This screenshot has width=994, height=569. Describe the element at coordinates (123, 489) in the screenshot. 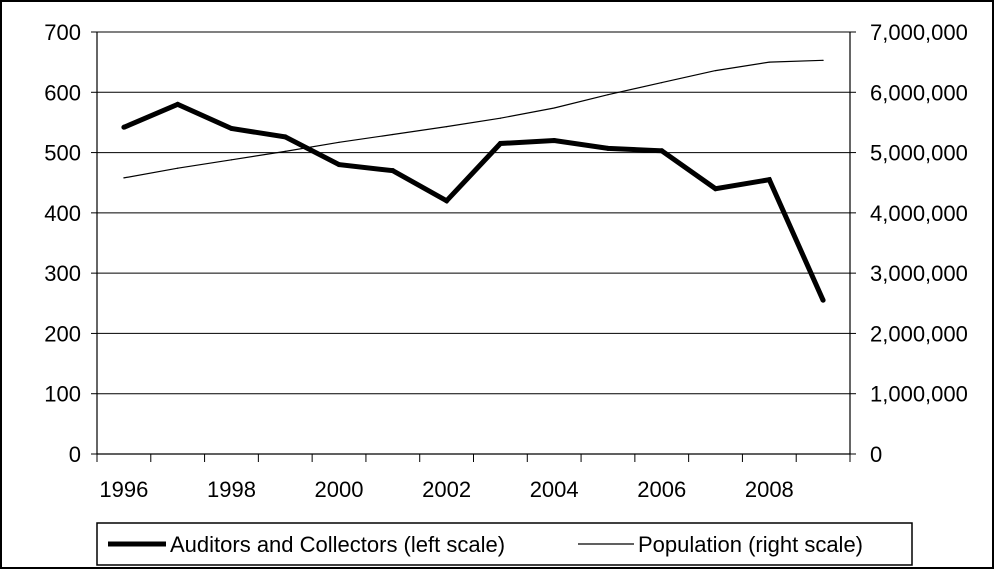

I see `x-tick-label: 1996` at that location.